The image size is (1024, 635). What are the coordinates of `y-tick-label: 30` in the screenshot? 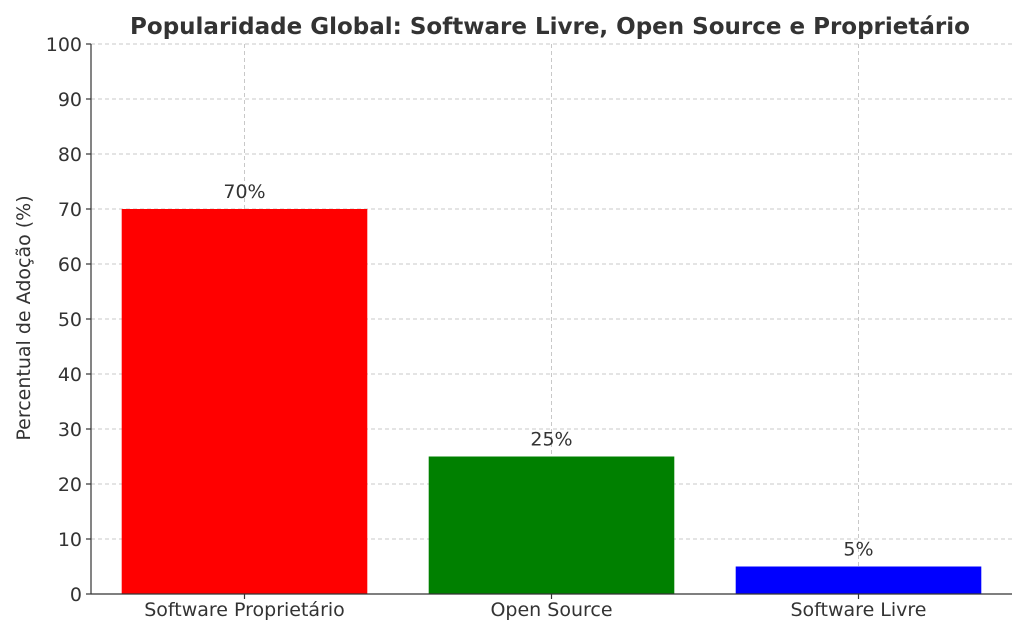 It's located at (70, 430).